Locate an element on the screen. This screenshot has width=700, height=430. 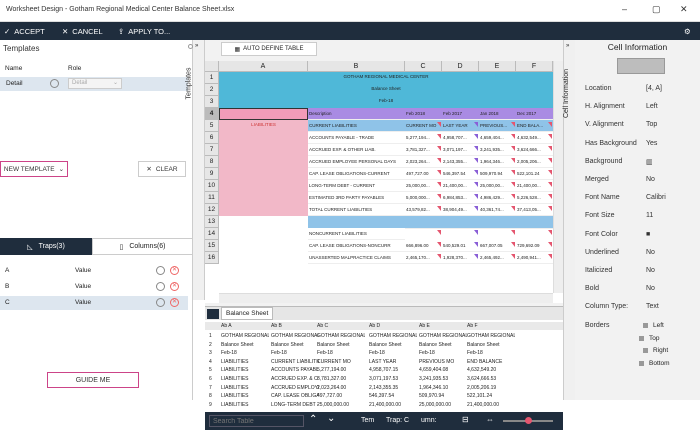
maximize-button: ▢ is located at coordinates (656, 9).